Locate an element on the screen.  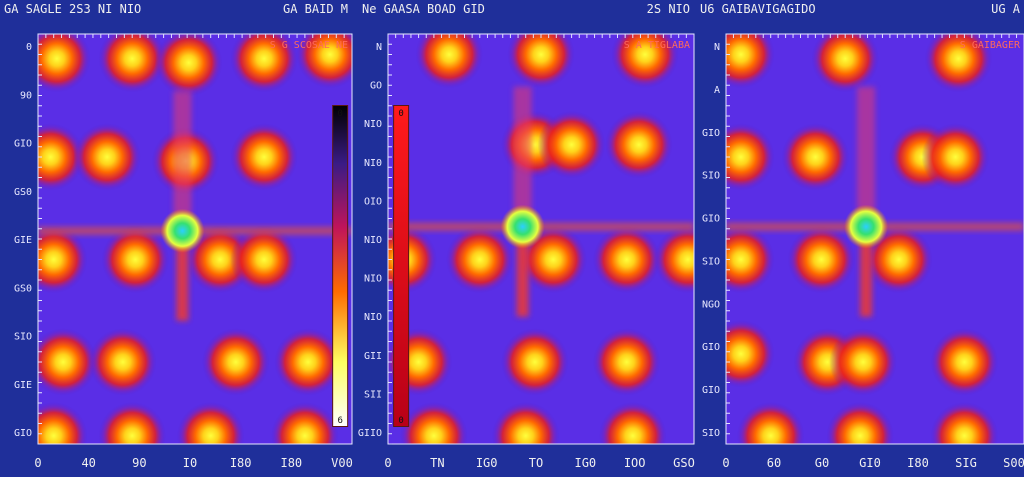
y-tick-label: GO is located at coordinates (376, 86).